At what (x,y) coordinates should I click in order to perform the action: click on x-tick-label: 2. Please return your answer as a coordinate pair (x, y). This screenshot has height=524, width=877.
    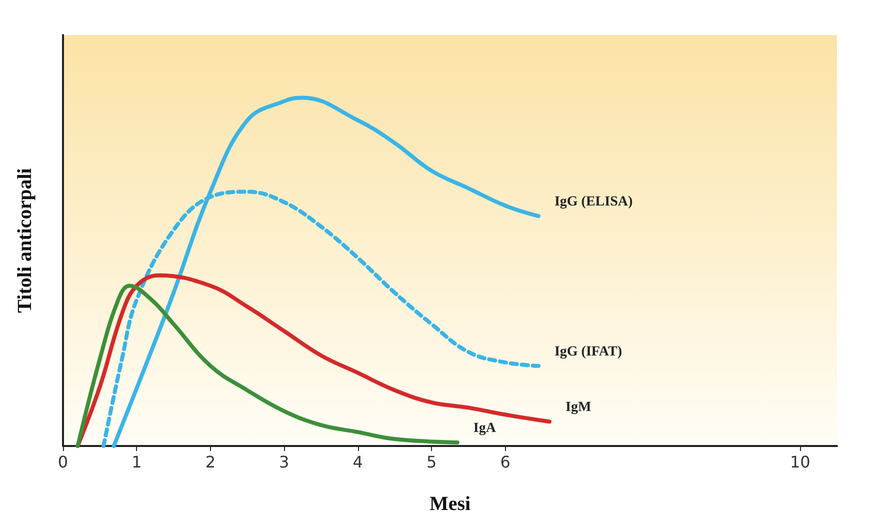
    Looking at the image, I should click on (210, 462).